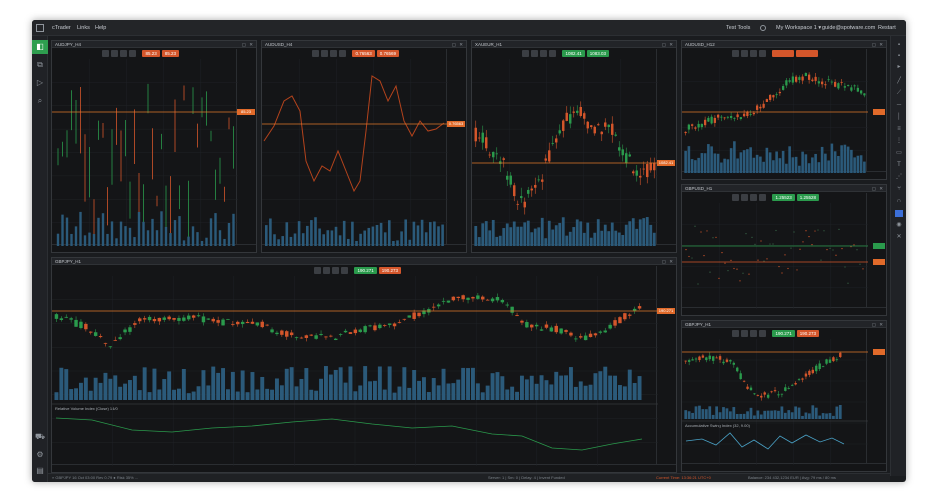 Image resolution: width=948 pixels, height=500 pixels. Describe the element at coordinates (61, 28) in the screenshot. I see `menu-ctrader: cTrader` at that location.